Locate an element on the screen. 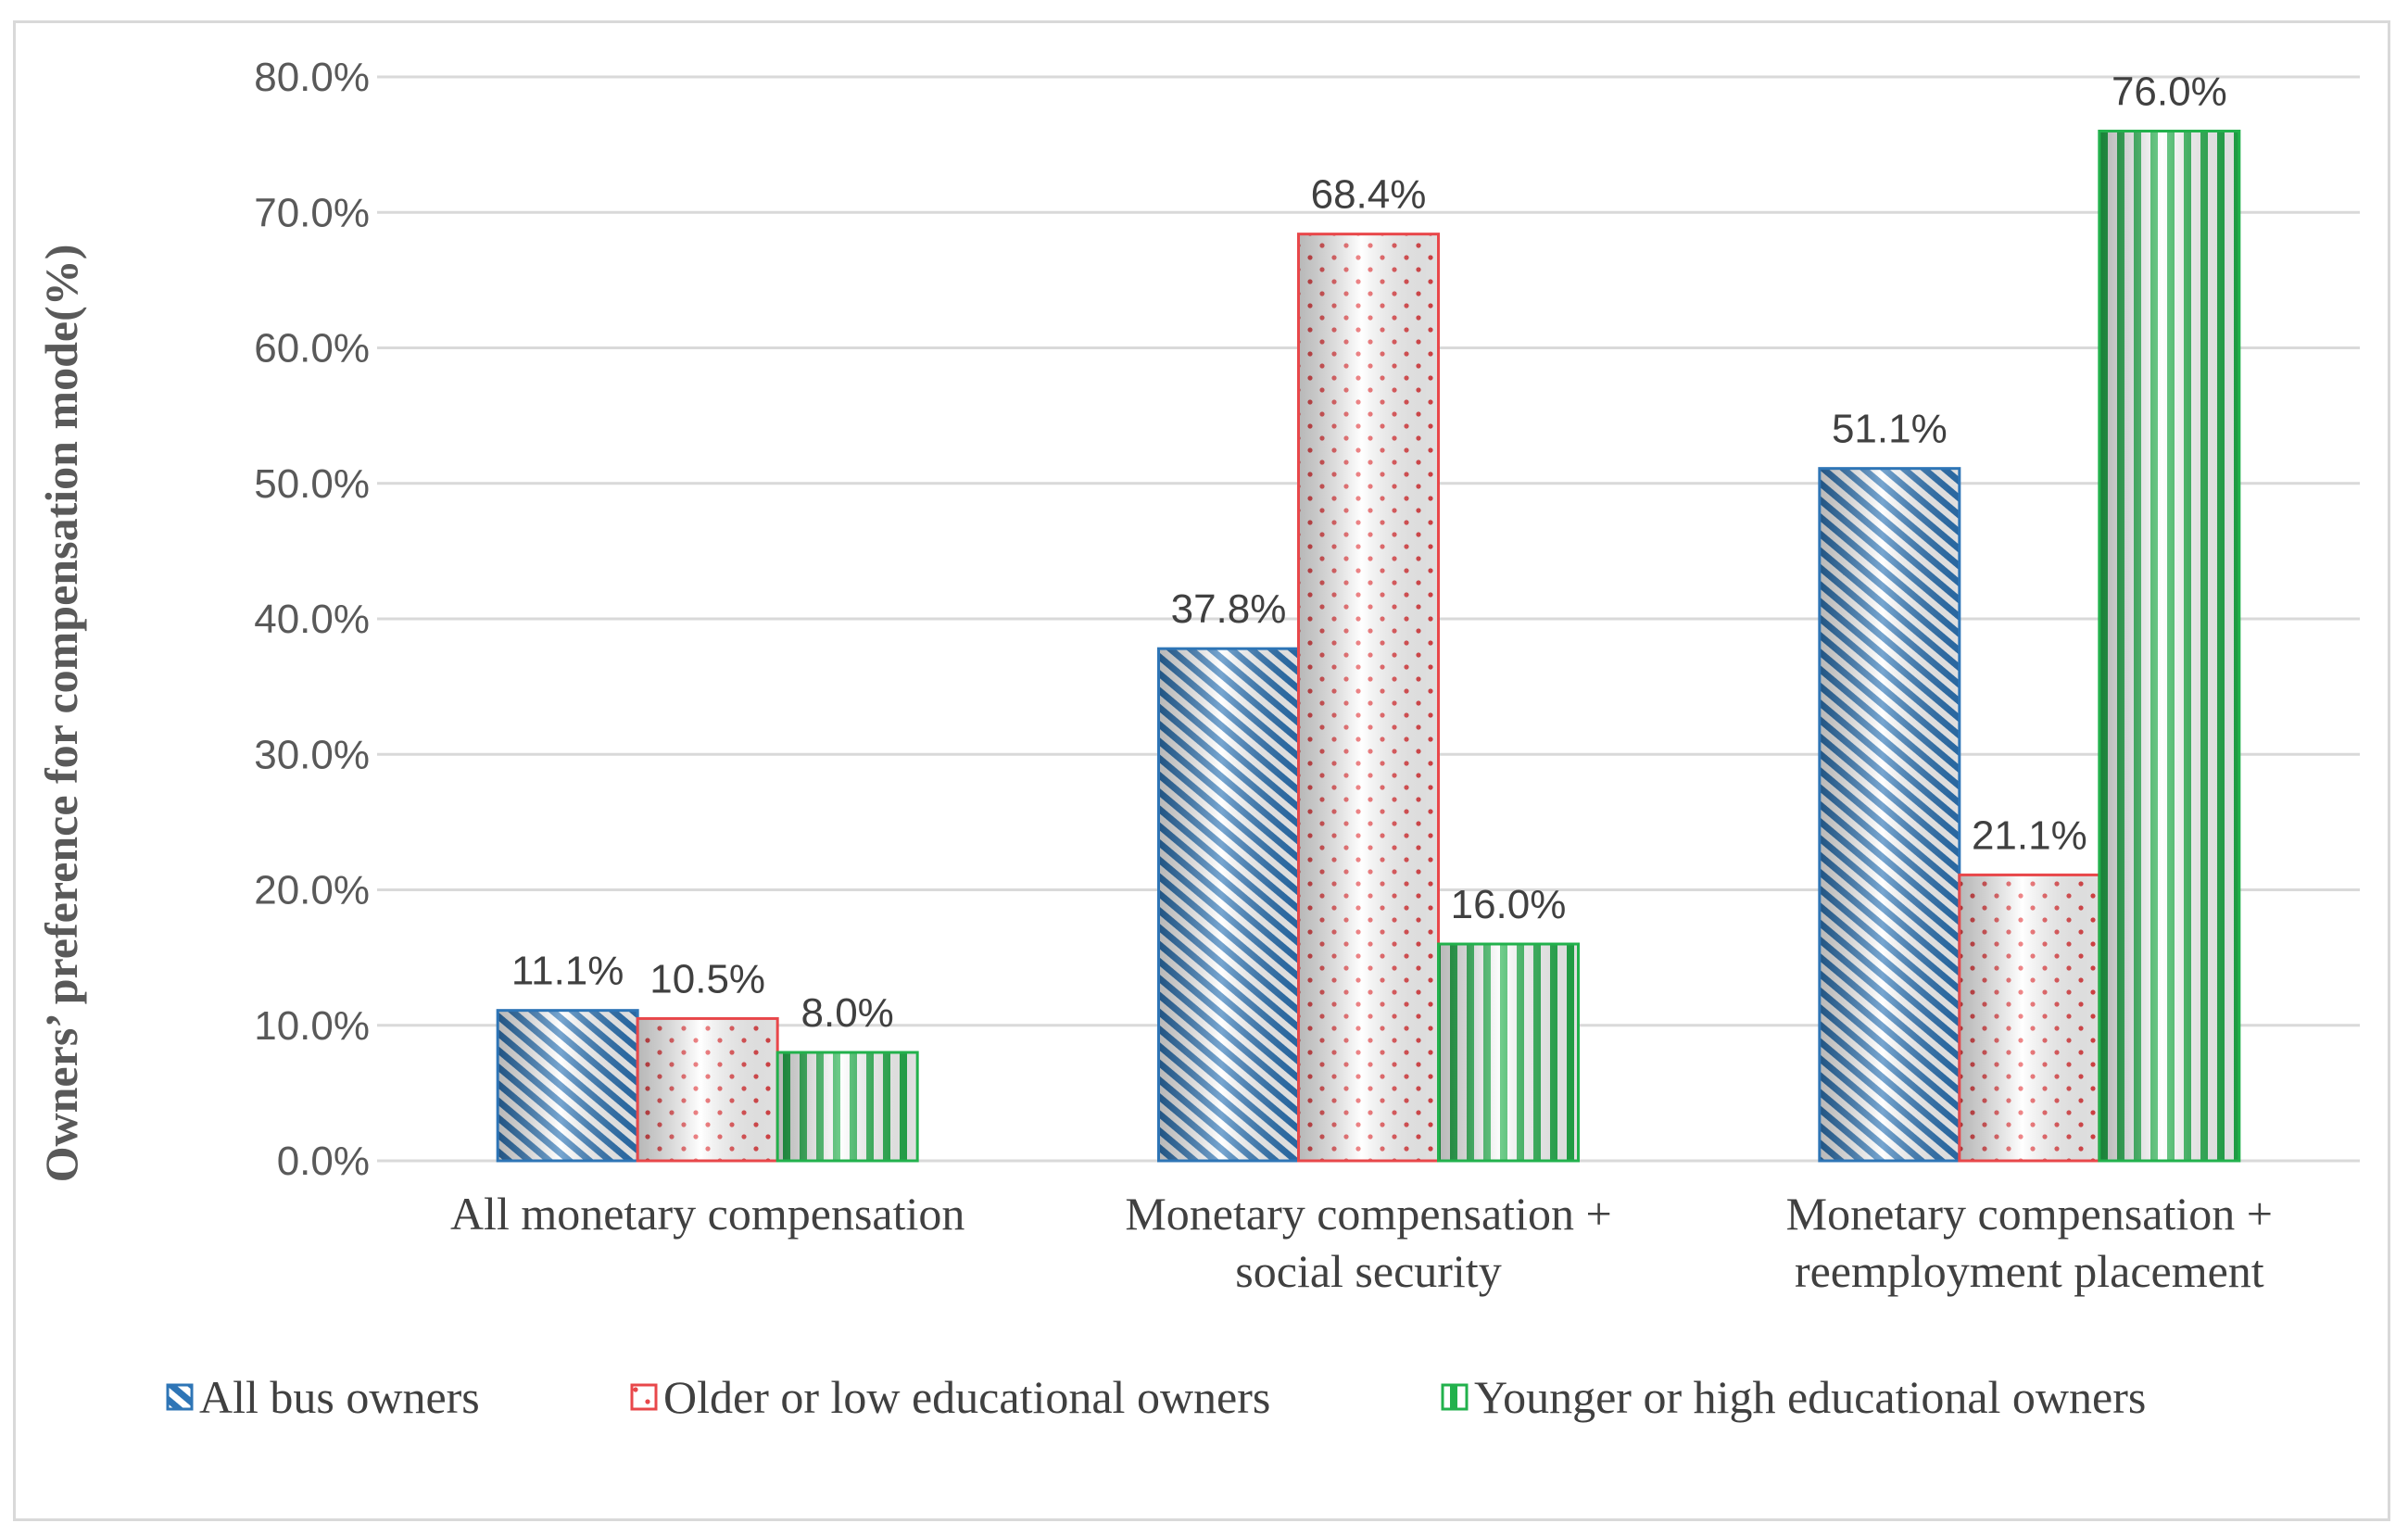 The image size is (2408, 1536). legend-label: All bus owners is located at coordinates (339, 1397).